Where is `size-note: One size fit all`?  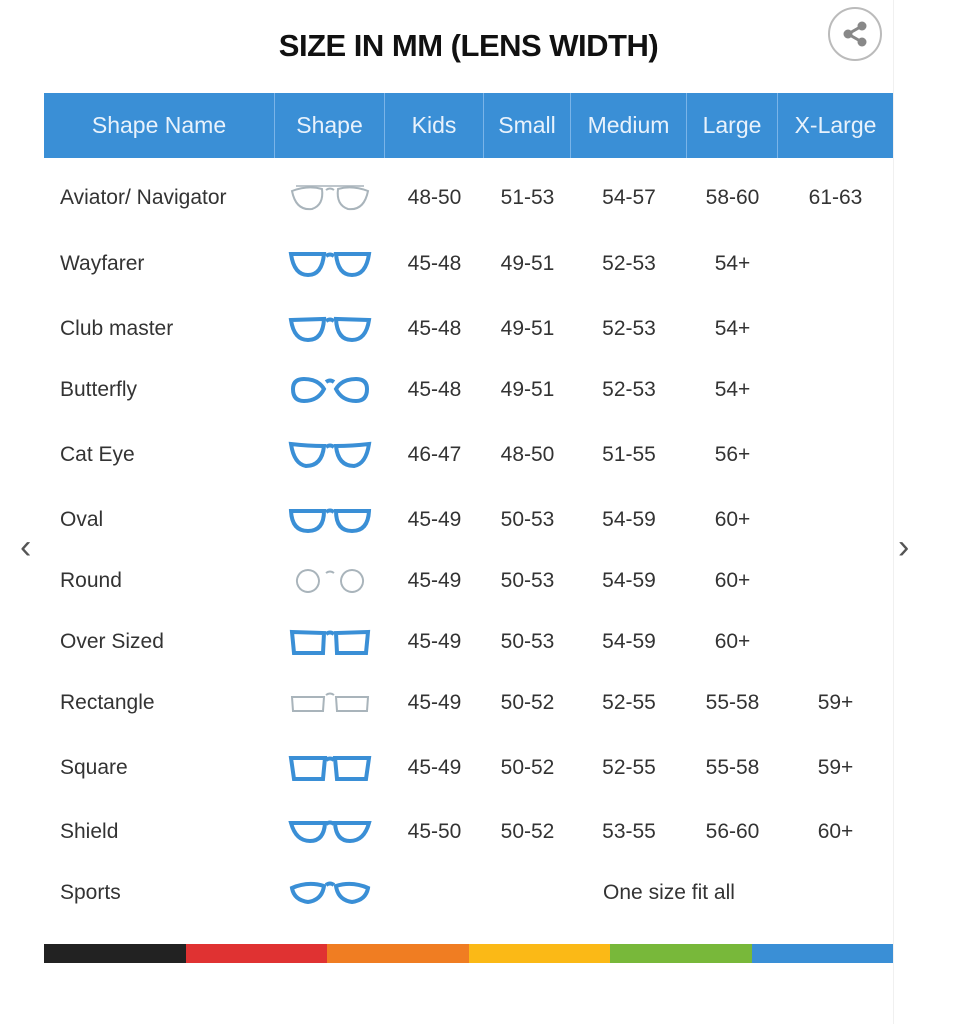
size-note: One size fit all is located at coordinates (669, 892).